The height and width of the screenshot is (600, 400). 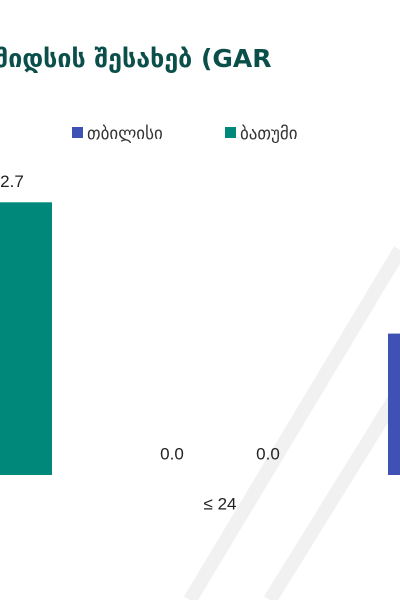 I want to click on legend-label: ბათუმი, so click(x=269, y=134).